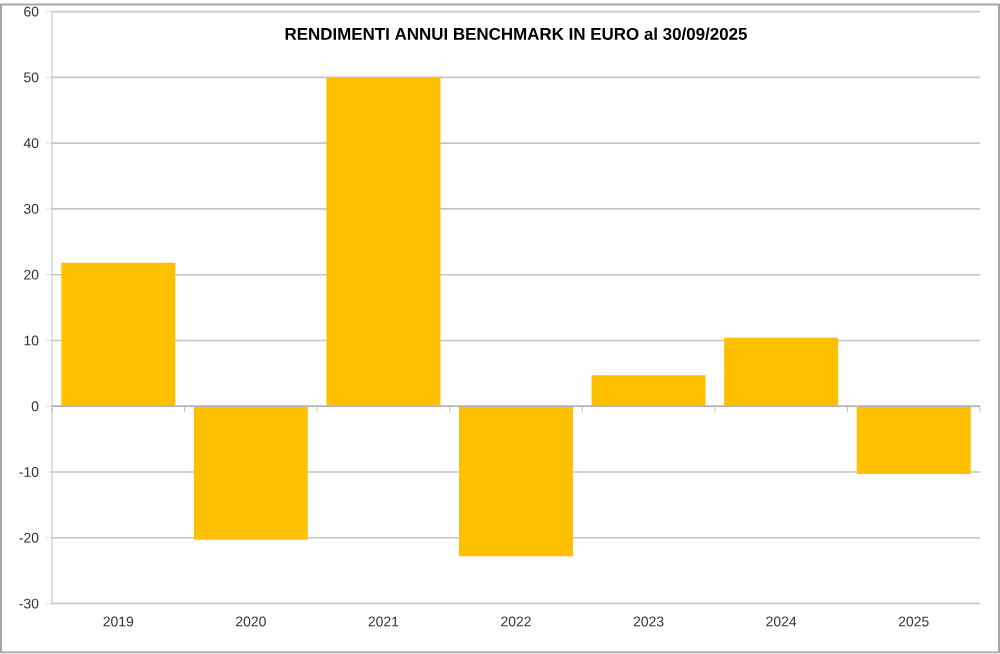  Describe the element at coordinates (516, 34) in the screenshot. I see `text: RENDIMENTI ANNUI BENCHMARK IN EURO al 30/09/2025` at that location.